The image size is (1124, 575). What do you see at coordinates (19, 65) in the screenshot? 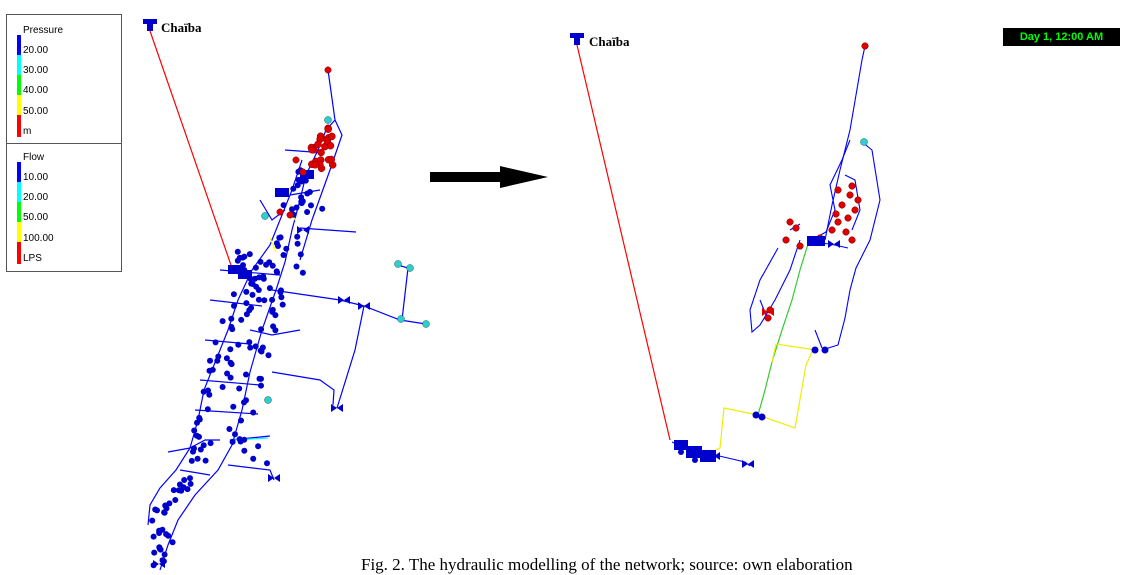
I see `pressure-color-cyan` at bounding box center [19, 65].